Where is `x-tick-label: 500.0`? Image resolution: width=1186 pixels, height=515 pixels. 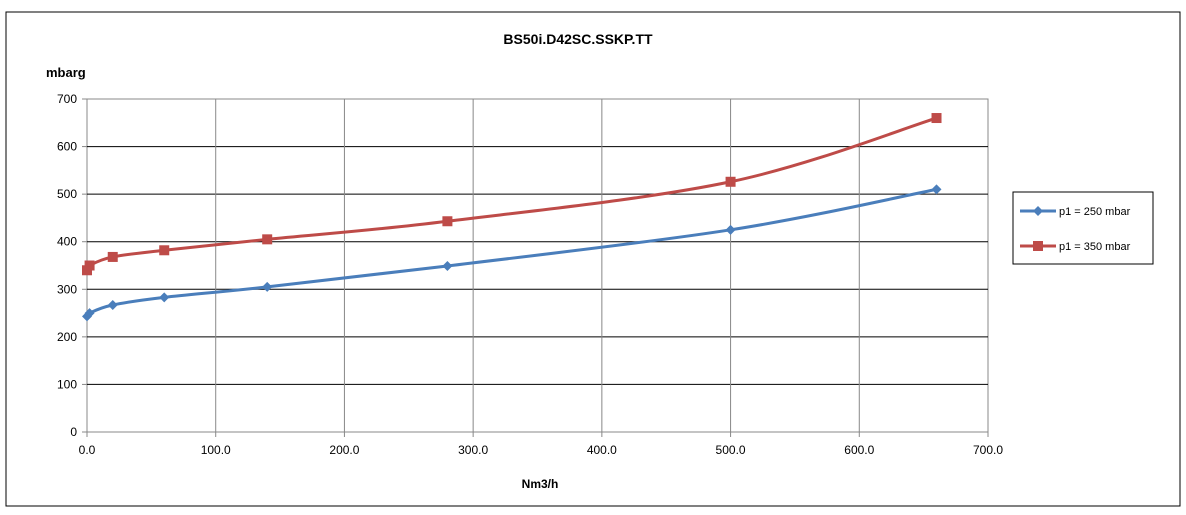 x-tick-label: 500.0 is located at coordinates (731, 450).